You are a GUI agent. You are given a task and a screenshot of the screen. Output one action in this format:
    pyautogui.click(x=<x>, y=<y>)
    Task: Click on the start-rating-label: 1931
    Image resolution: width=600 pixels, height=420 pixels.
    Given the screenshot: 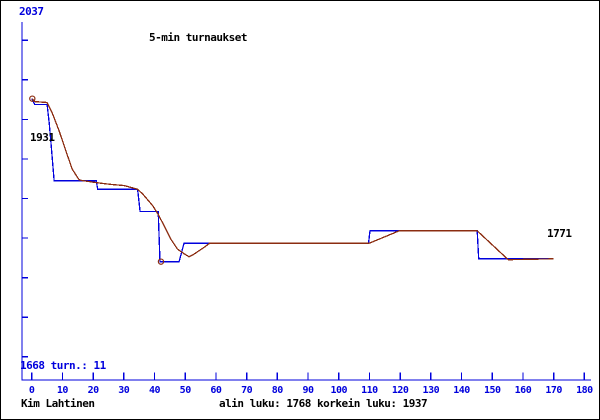 What is the action you would take?
    pyautogui.click(x=42, y=137)
    